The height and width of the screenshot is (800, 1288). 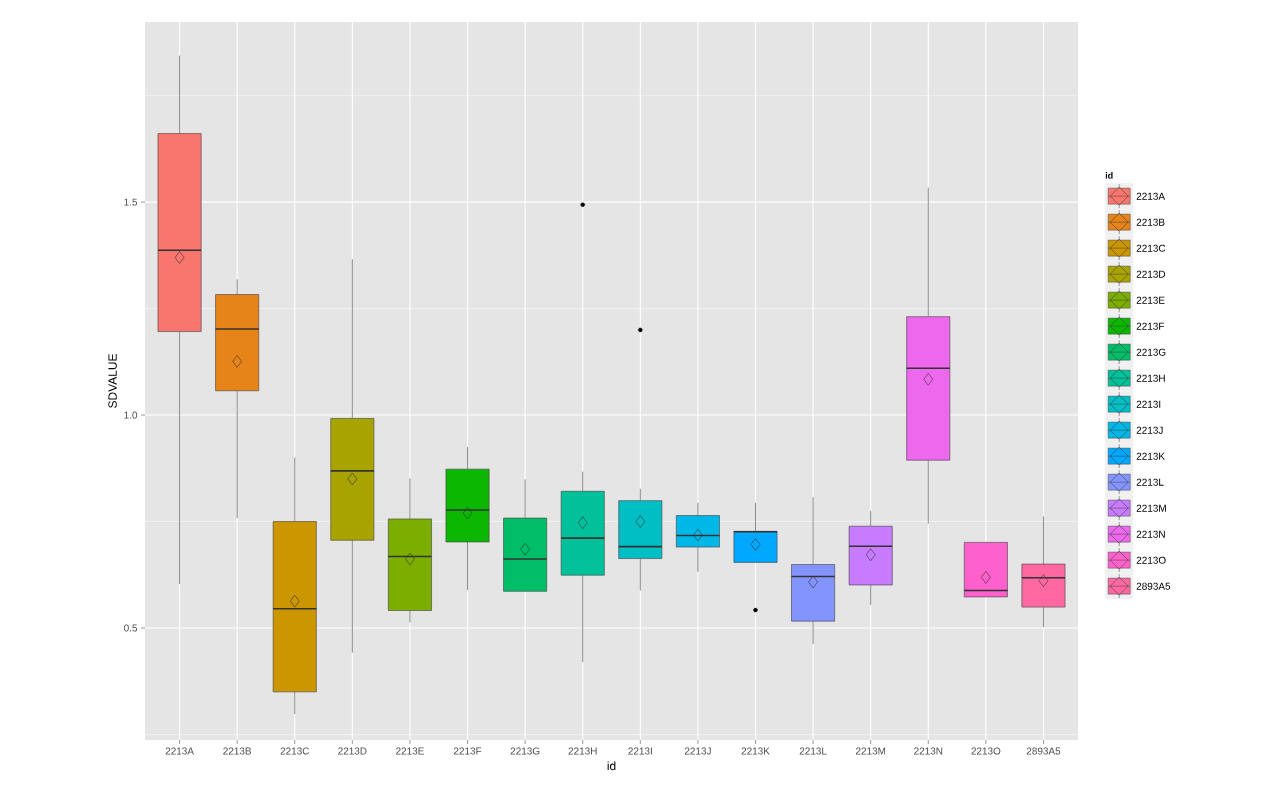 What do you see at coordinates (1151, 248) in the screenshot?
I see `category-label: 2213C` at bounding box center [1151, 248].